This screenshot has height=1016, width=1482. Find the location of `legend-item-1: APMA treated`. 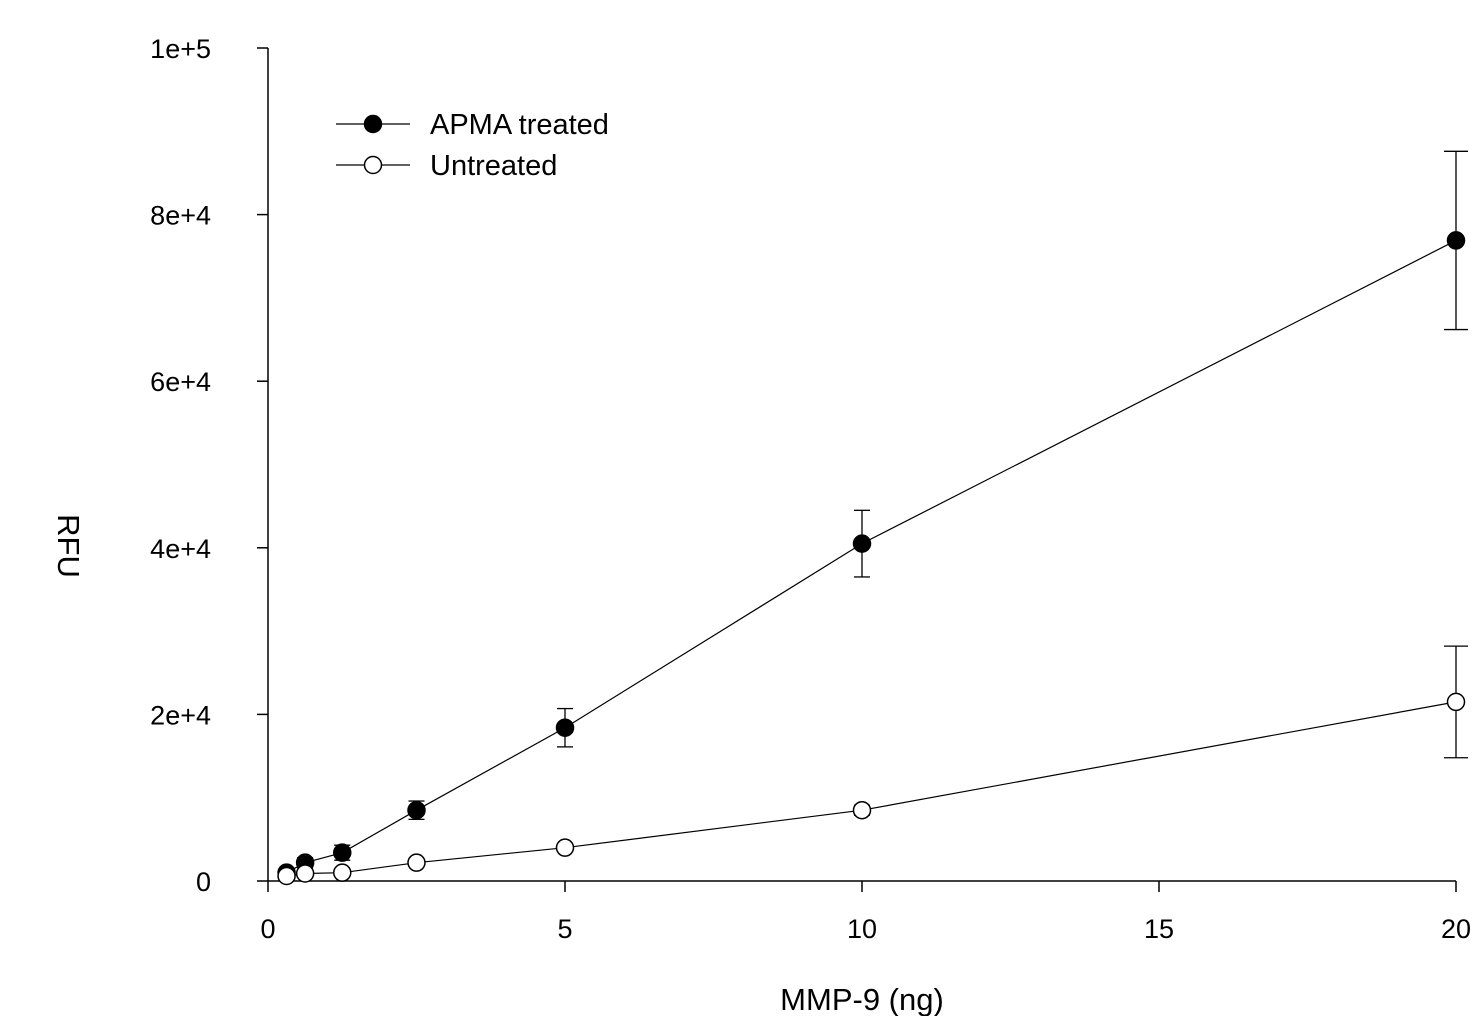

legend-item-1: APMA treated is located at coordinates (472, 125).